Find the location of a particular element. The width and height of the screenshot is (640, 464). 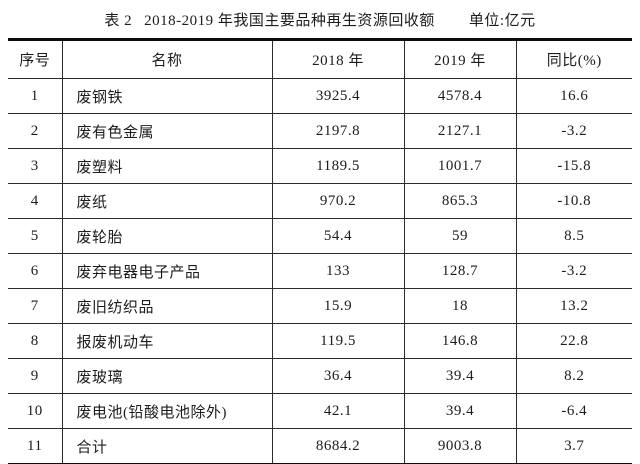

col-header-no: 序号 is located at coordinates (35, 59).